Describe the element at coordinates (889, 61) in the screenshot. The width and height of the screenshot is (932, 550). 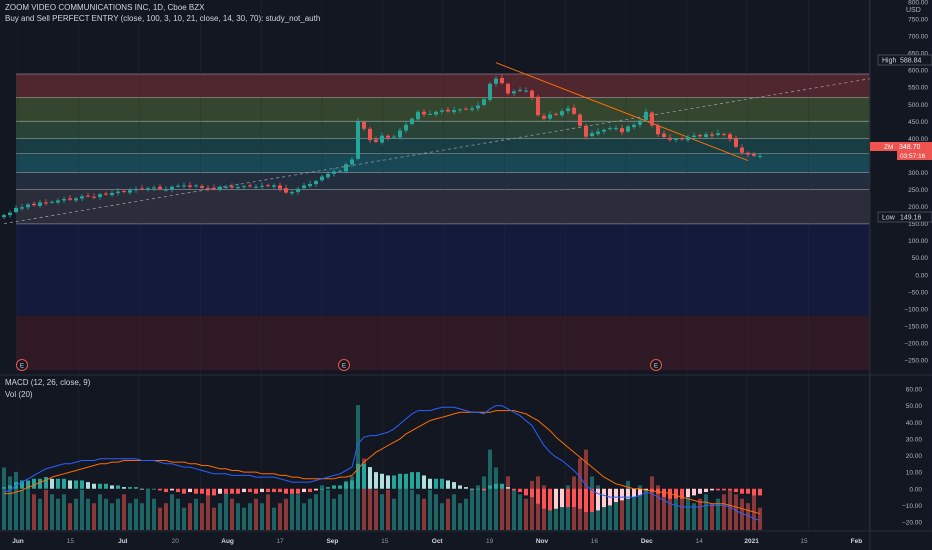
I see `high-badge-label: High` at that location.